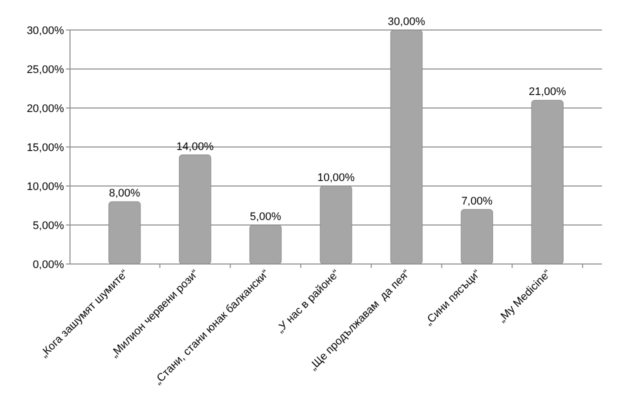 This screenshot has width=640, height=420. What do you see at coordinates (477, 201) in the screenshot?
I see `data-label: 7,00%` at bounding box center [477, 201].